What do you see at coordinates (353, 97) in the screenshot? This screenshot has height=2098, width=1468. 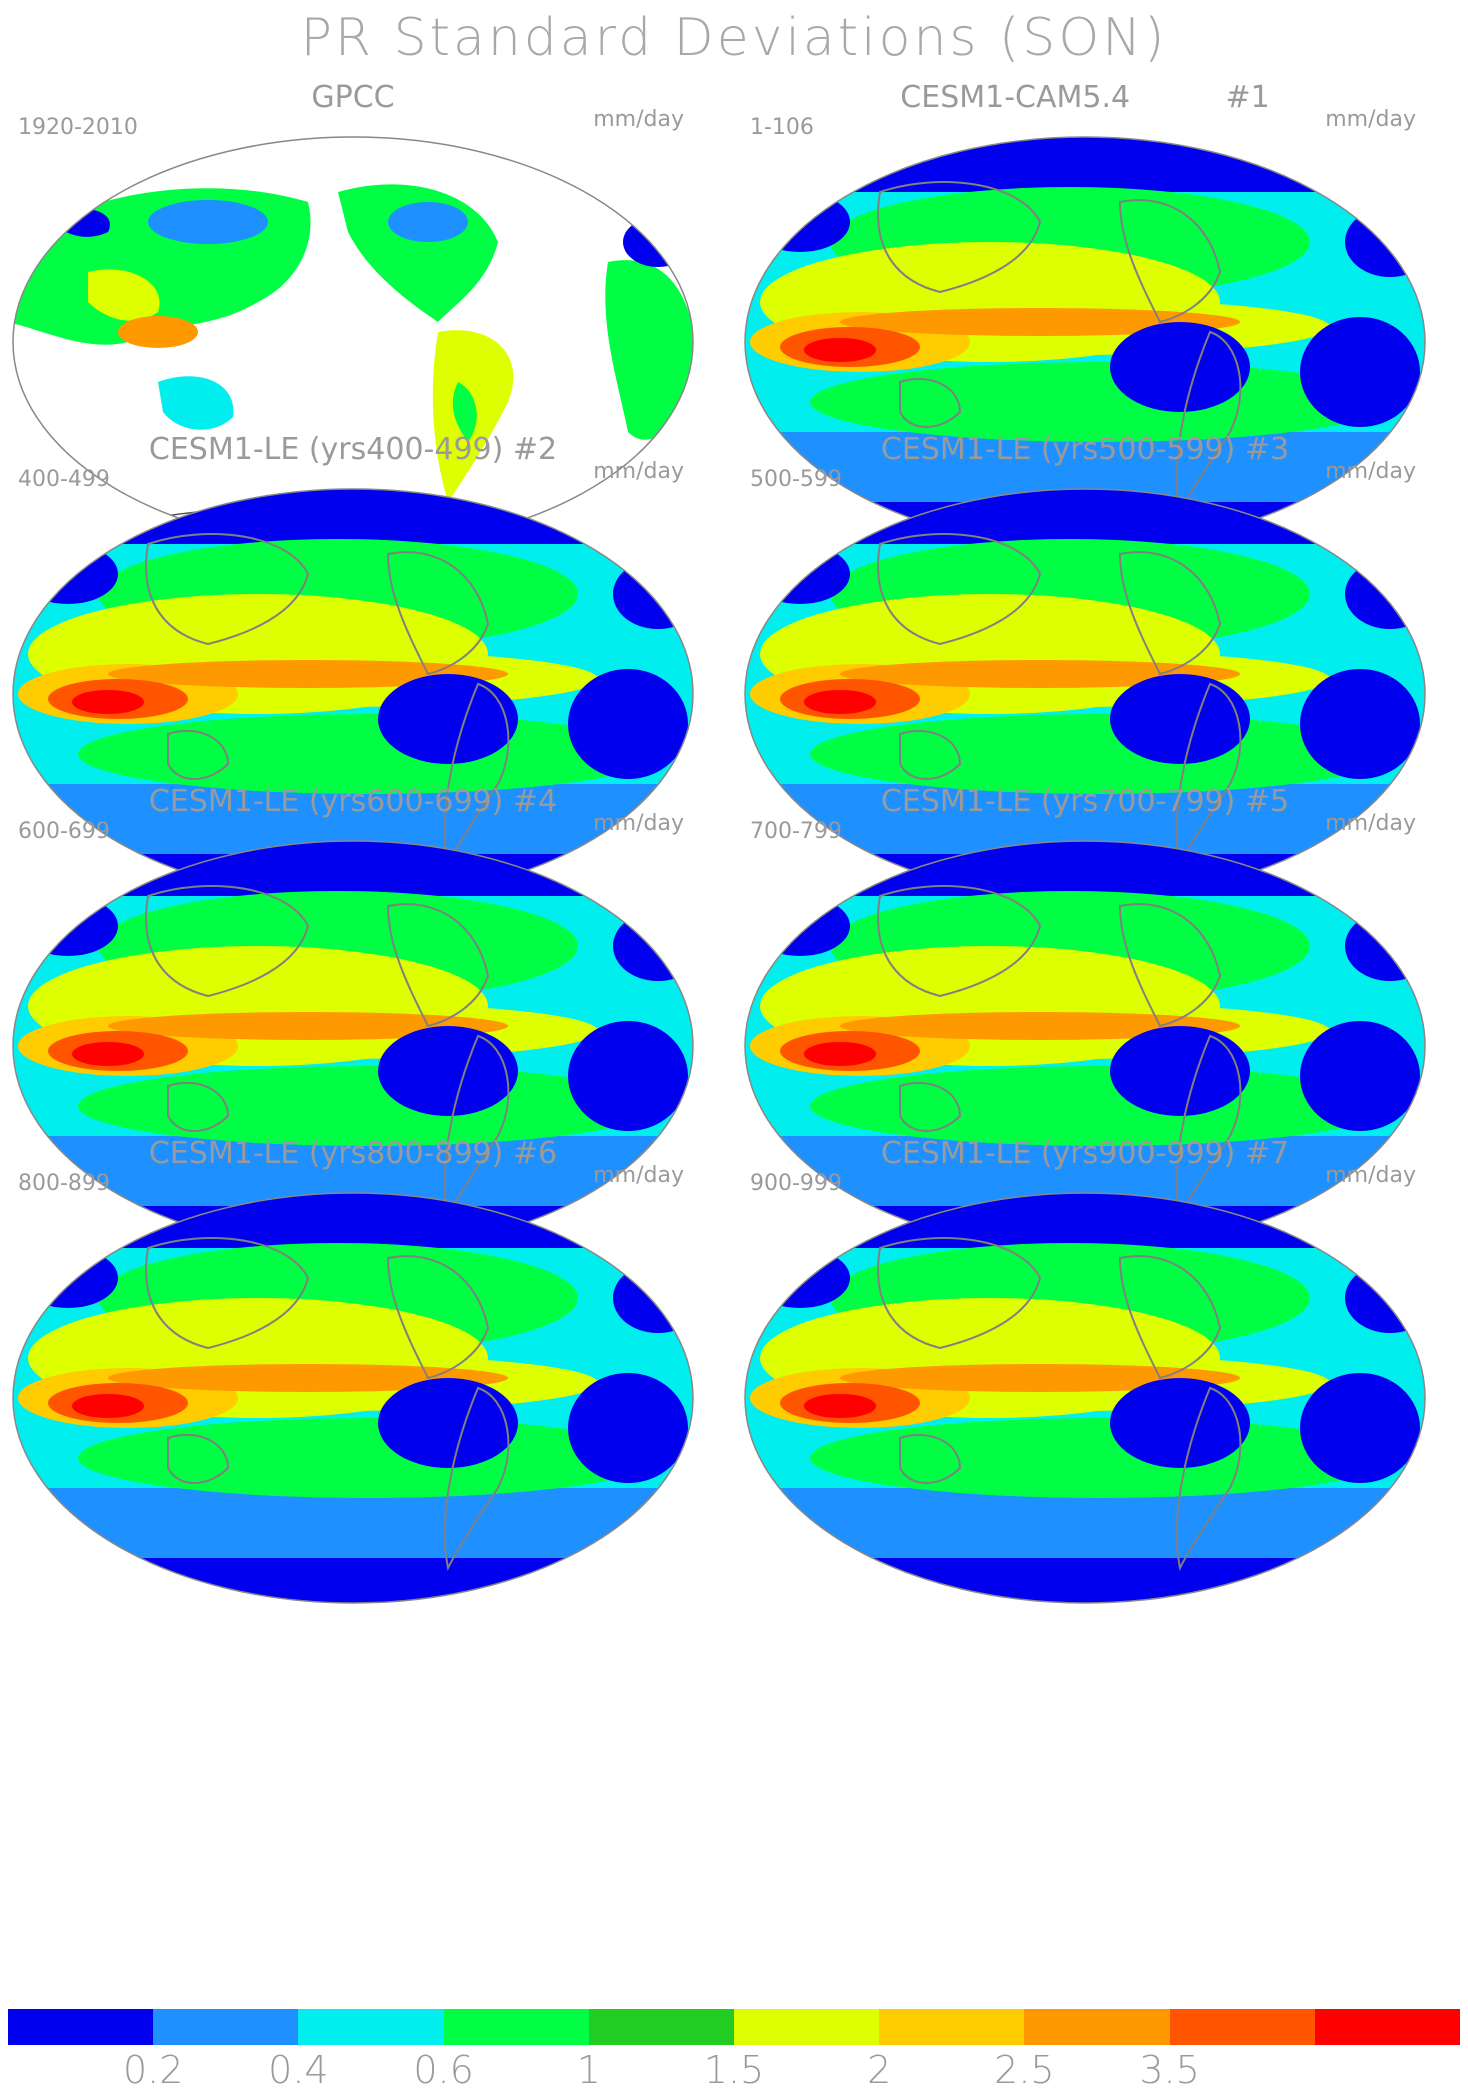 I see `panel-title: GPCC` at bounding box center [353, 97].